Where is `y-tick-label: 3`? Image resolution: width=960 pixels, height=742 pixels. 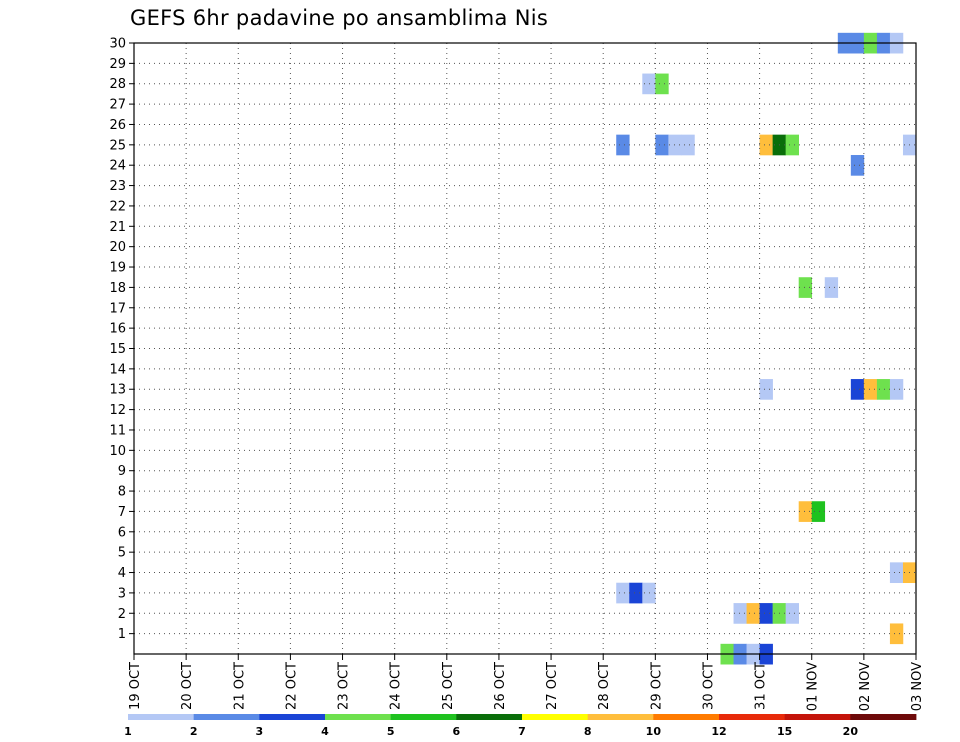 y-tick-label: 3 is located at coordinates (122, 593).